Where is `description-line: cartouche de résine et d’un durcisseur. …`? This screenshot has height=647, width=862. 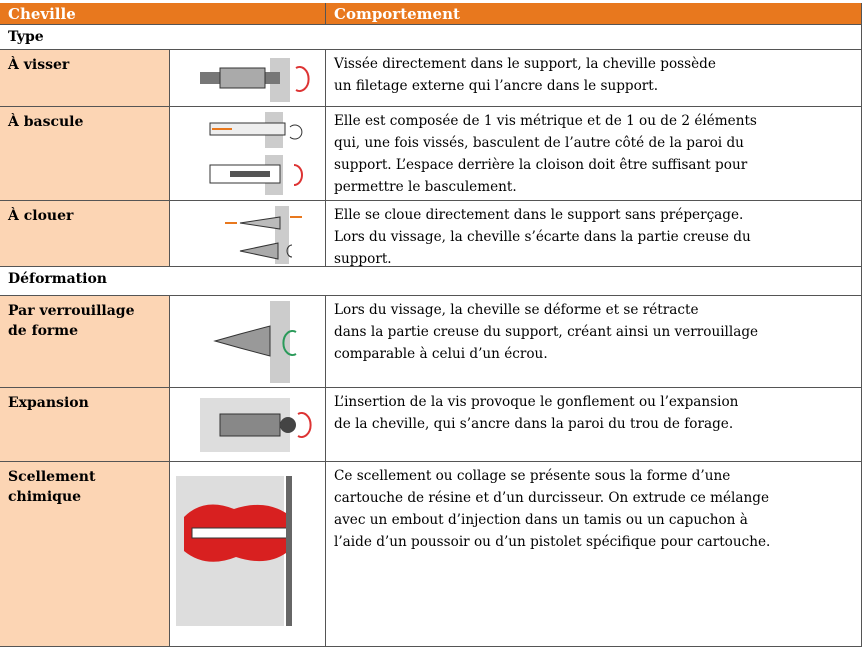
description-line: cartouche de résine et d’un durcisseur. … is located at coordinates (551, 498).